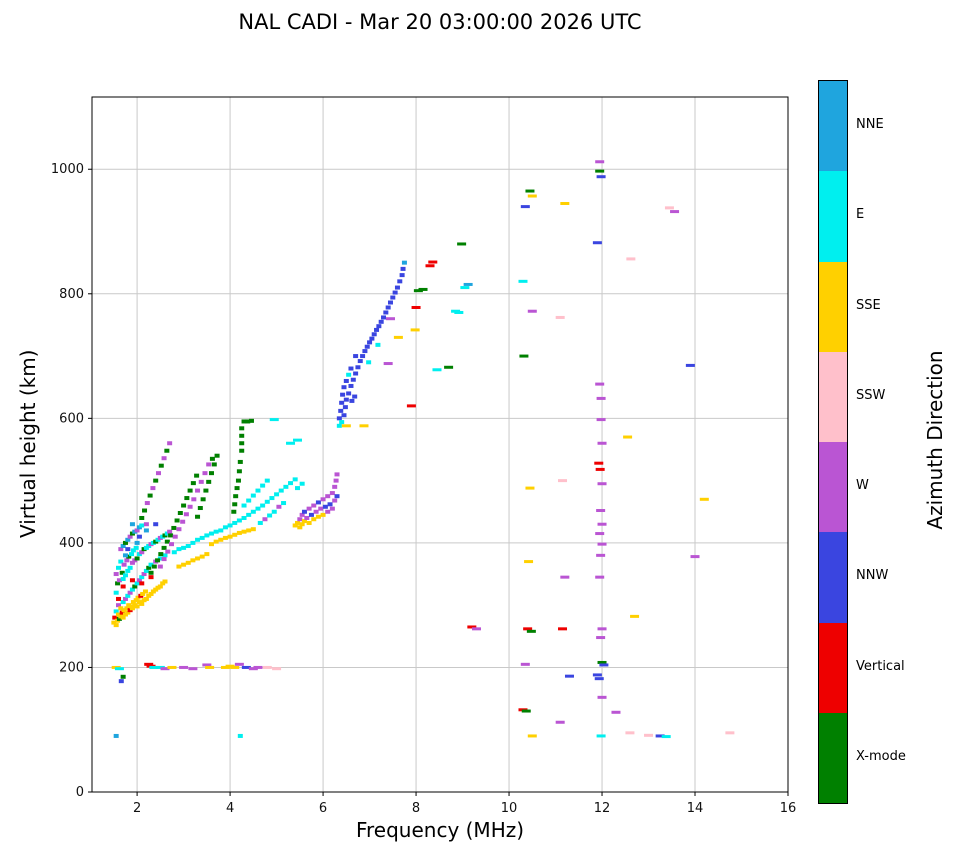  Describe the element at coordinates (71, 418) in the screenshot. I see `y-tick-label: 600` at that location.